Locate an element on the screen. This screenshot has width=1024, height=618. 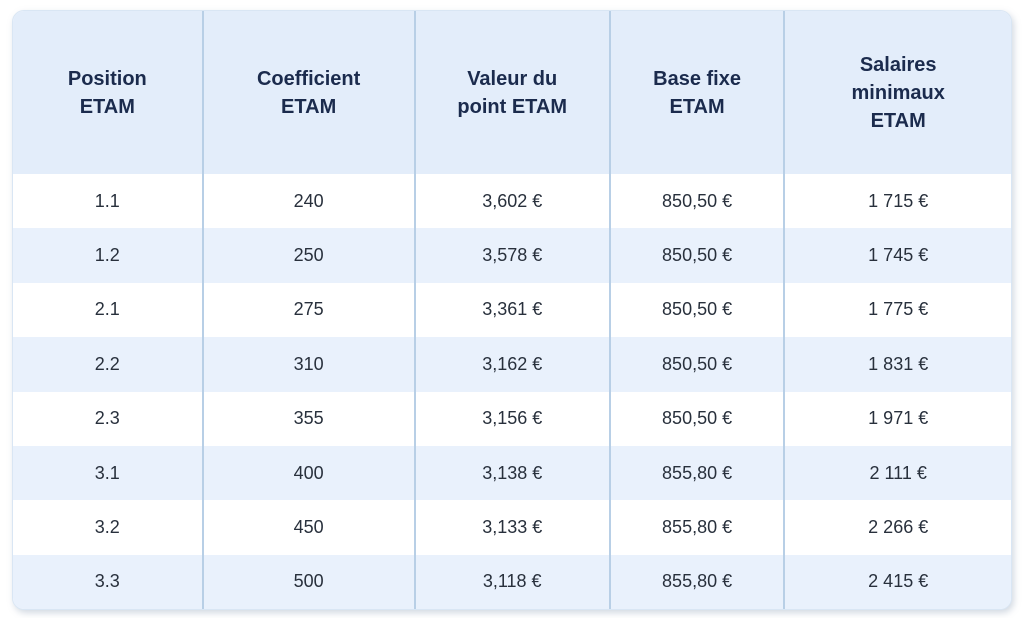
table-cell-valeur-point: 3,118 € is located at coordinates (513, 581).